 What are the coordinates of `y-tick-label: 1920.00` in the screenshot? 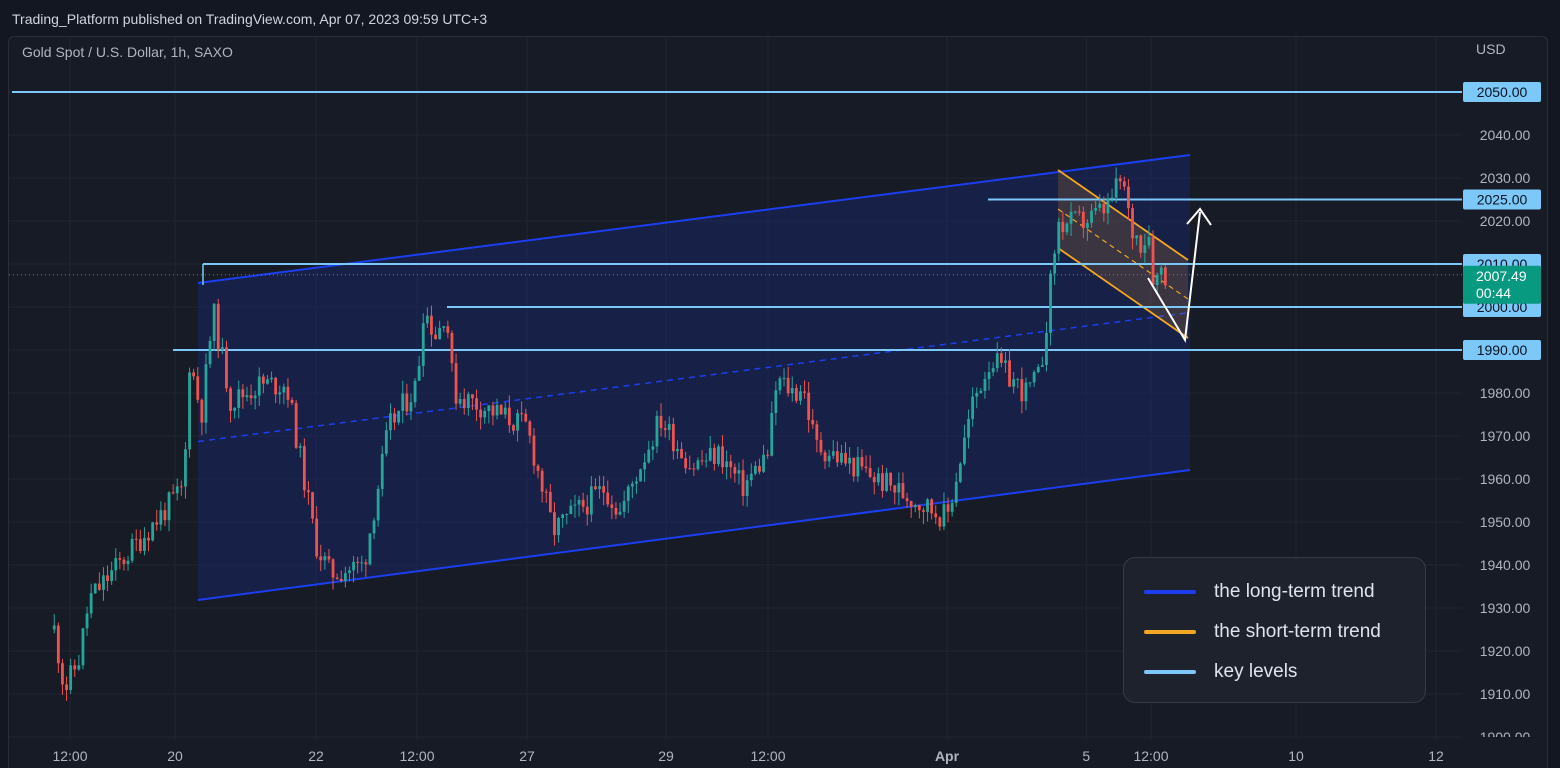 It's located at (1505, 651).